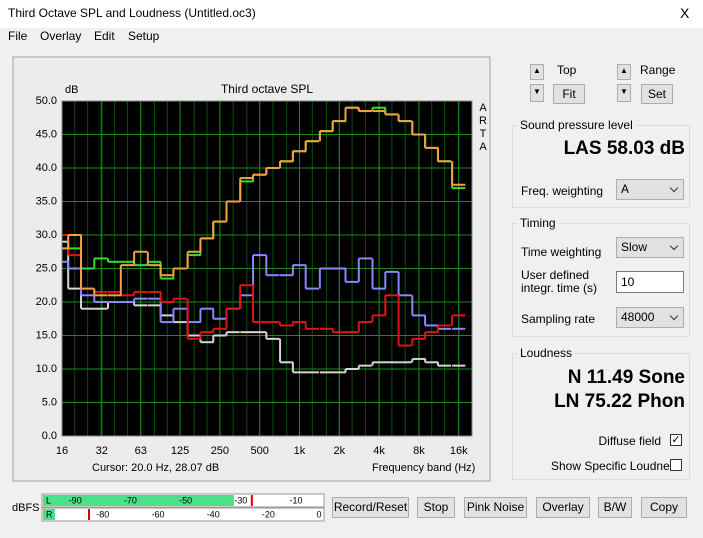 This screenshot has width=703, height=538. I want to click on menu-item: Setup, so click(144, 36).